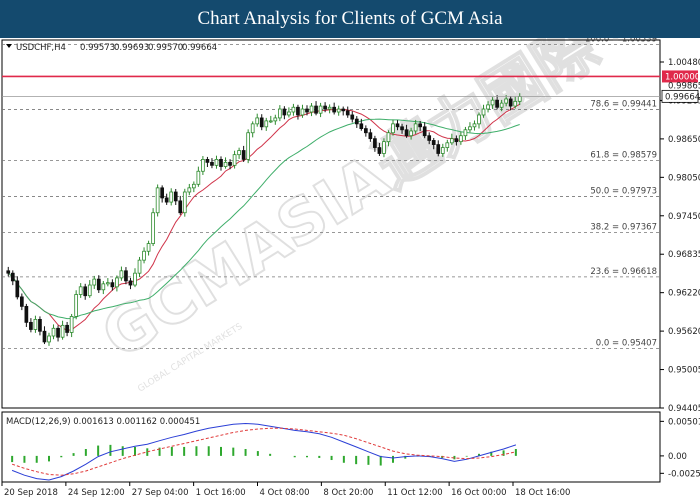 This screenshot has height=500, width=700. I want to click on ohlc-low: 0.99570, so click(165, 48).